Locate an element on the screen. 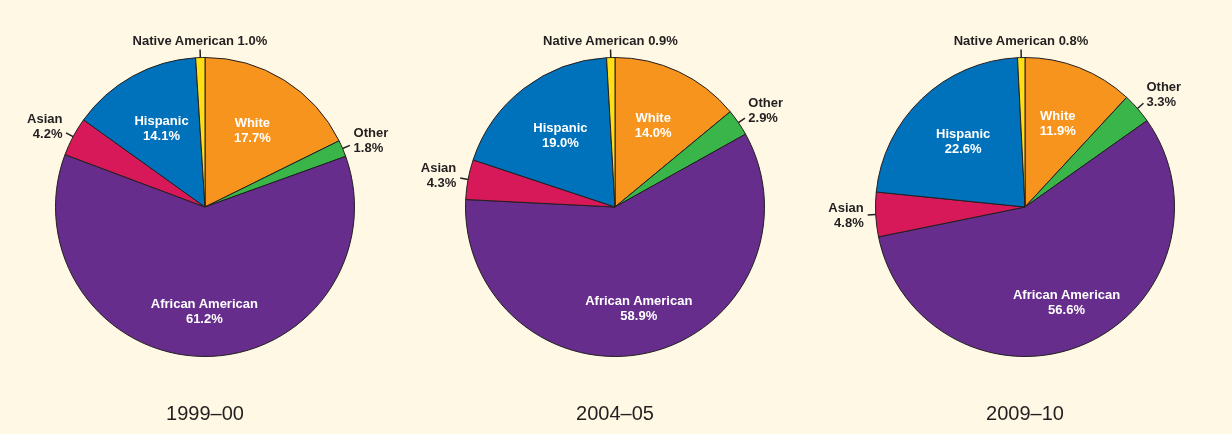 Image resolution: width=1232 pixels, height=434 pixels. text: 2009–10 is located at coordinates (1025, 413).